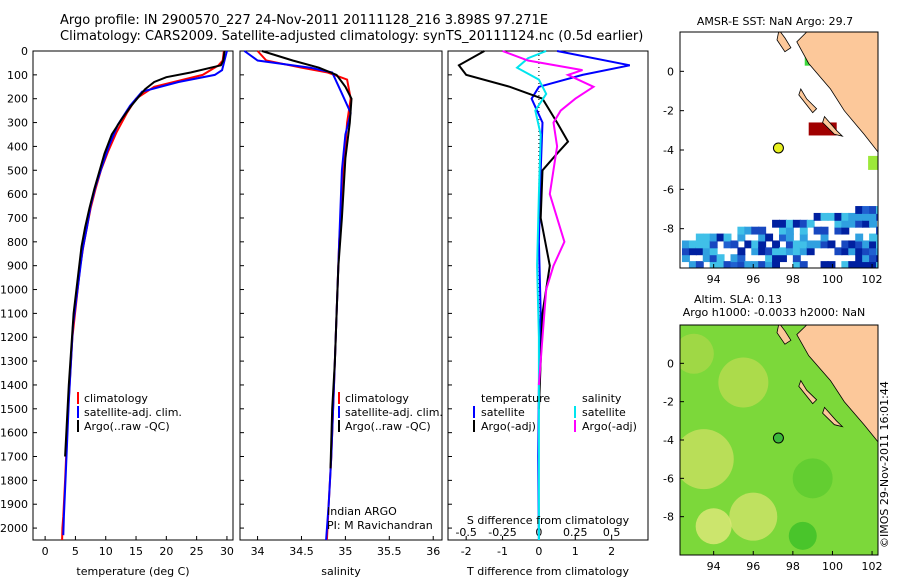  What do you see at coordinates (17, 218) in the screenshot?
I see `depth-tick-label: 700` at bounding box center [17, 218].